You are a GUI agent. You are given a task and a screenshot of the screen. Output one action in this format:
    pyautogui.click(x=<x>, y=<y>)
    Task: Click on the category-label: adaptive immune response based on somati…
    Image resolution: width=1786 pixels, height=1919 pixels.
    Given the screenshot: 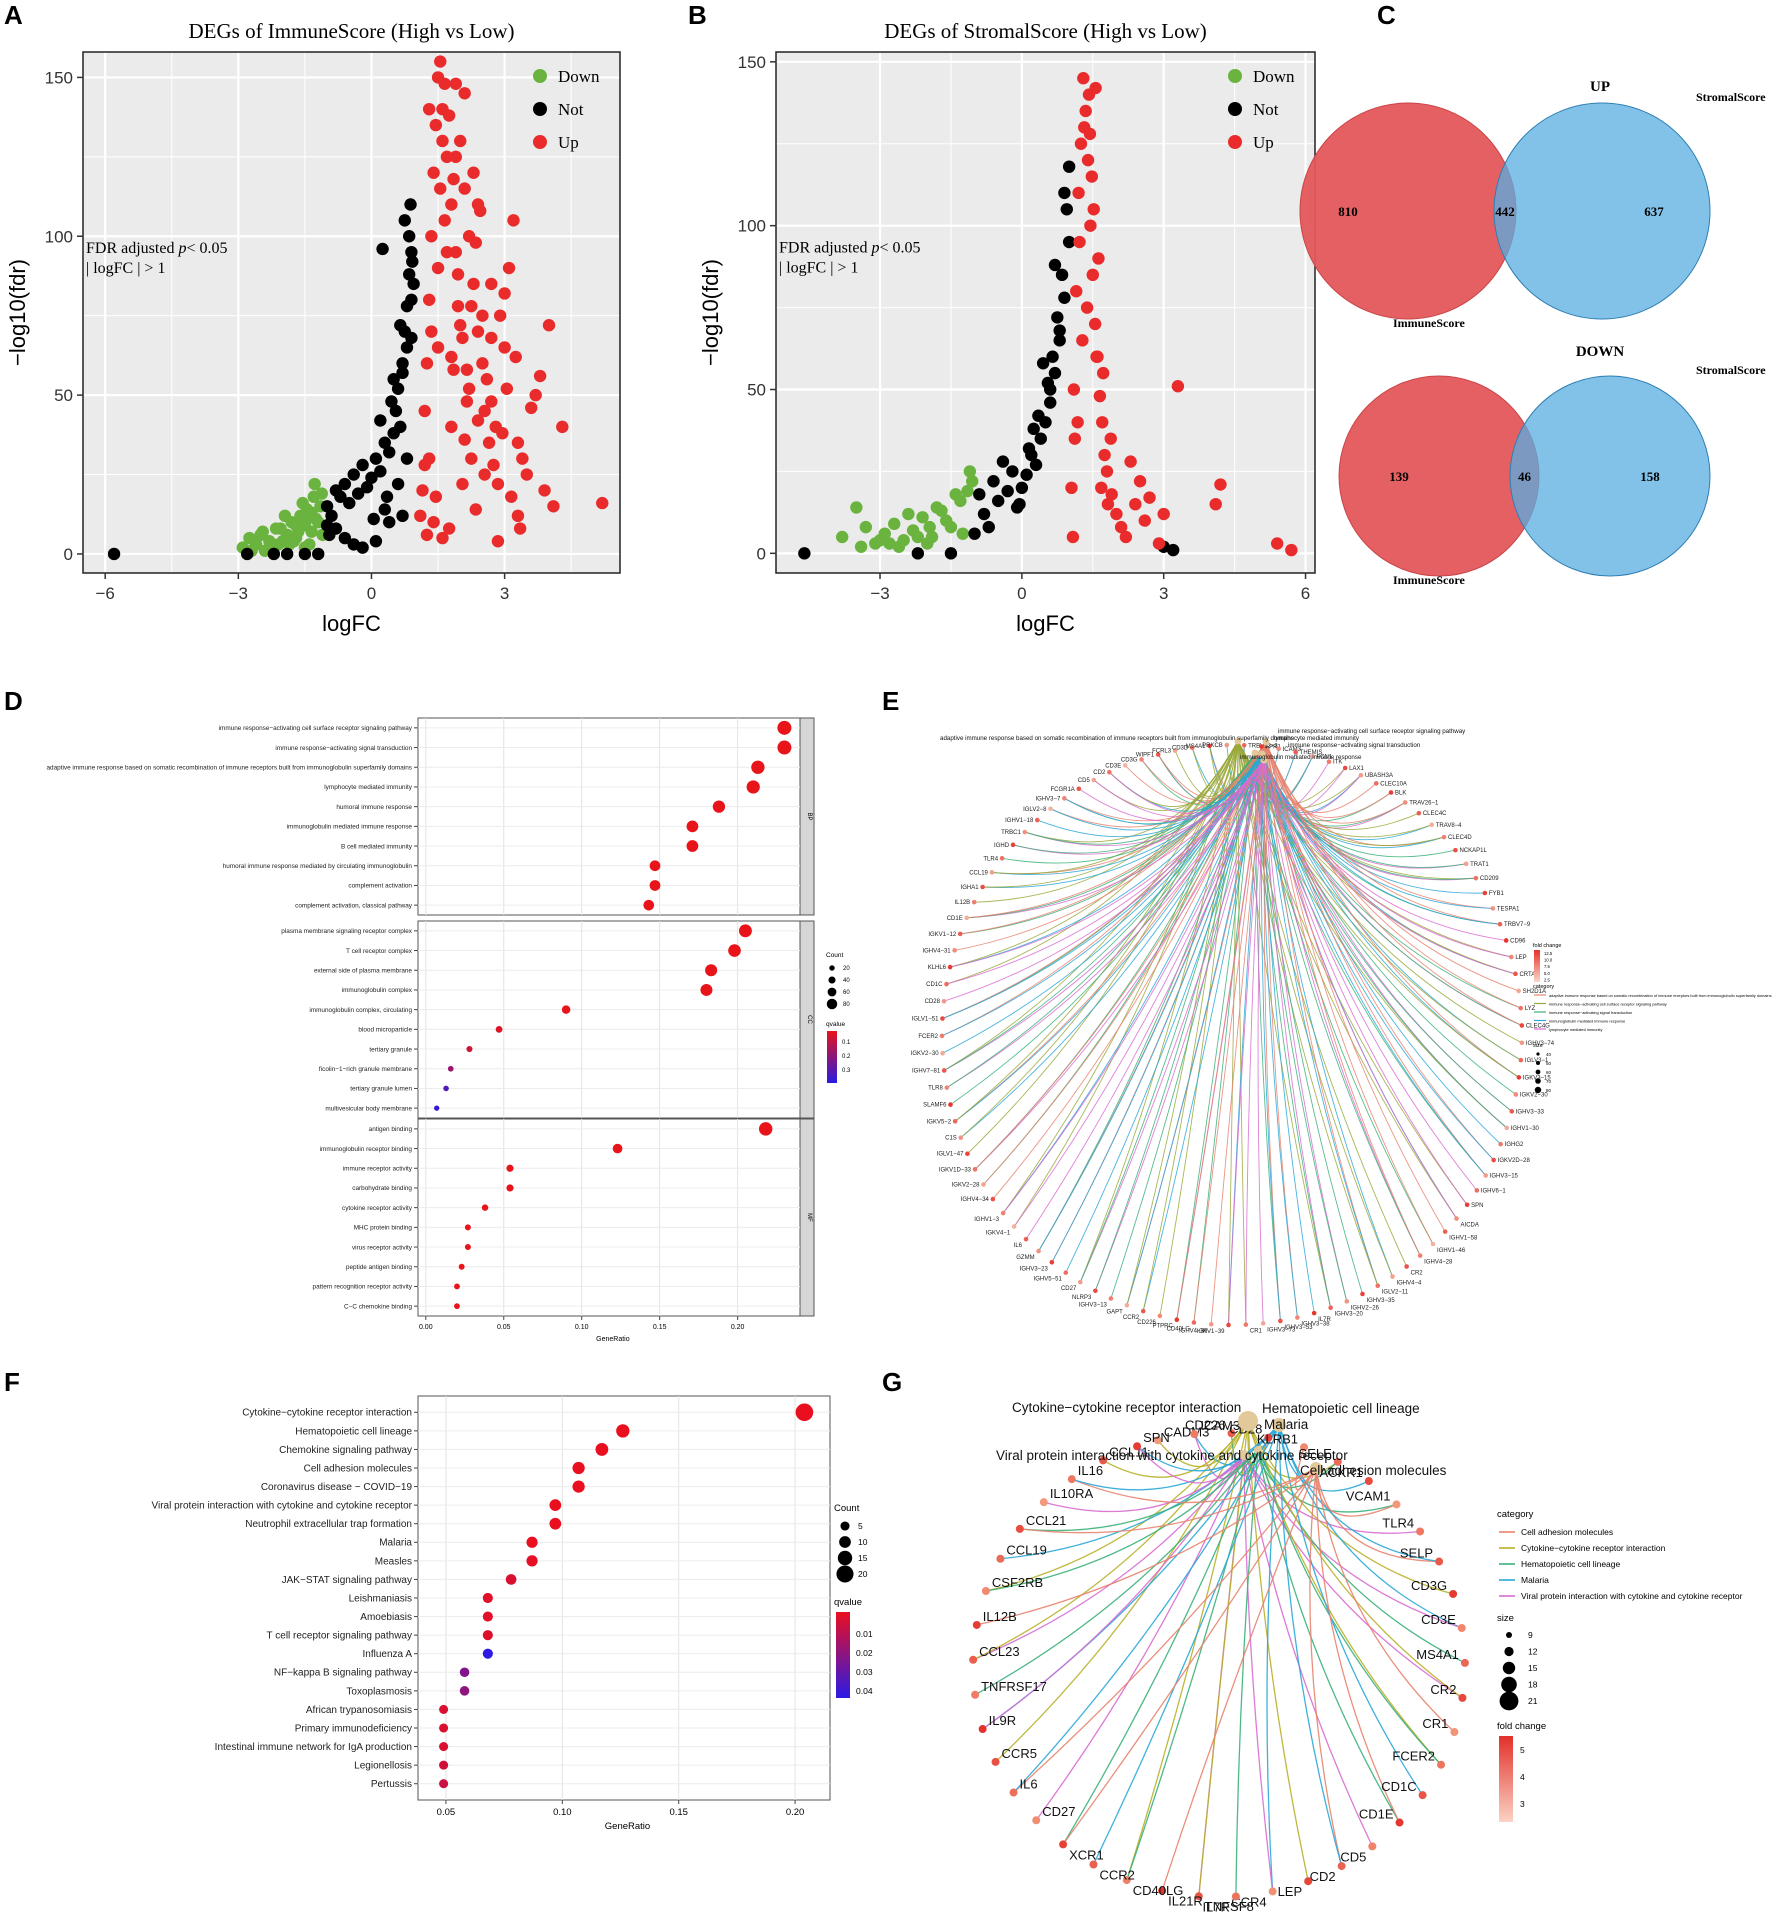 What is the action you would take?
    pyautogui.click(x=1660, y=995)
    